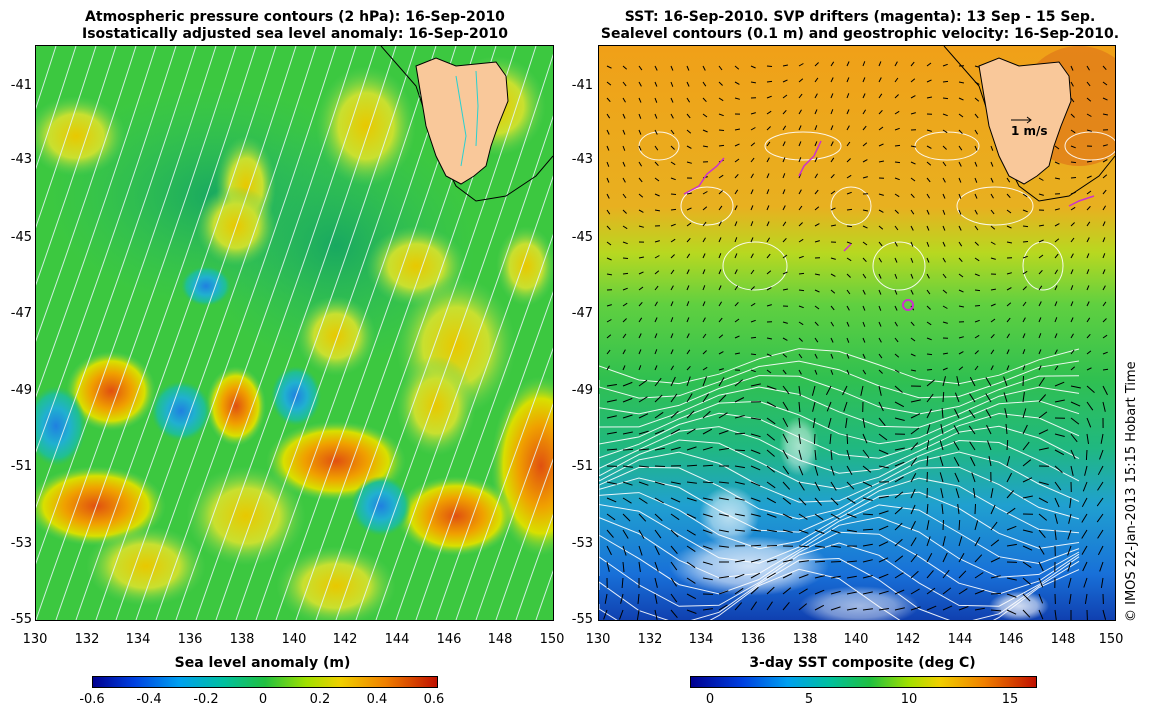  I want to click on right-ytick: -51, so click(582, 466).